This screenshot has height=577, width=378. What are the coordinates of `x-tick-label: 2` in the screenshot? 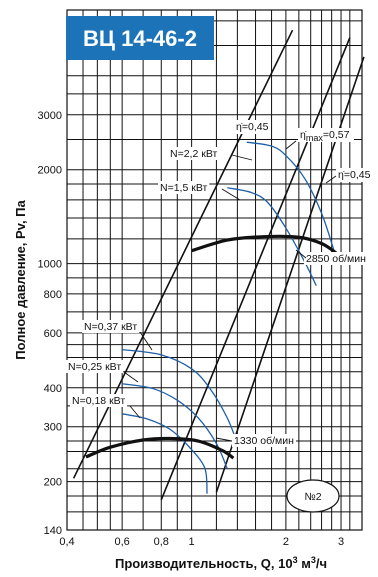 It's located at (286, 542).